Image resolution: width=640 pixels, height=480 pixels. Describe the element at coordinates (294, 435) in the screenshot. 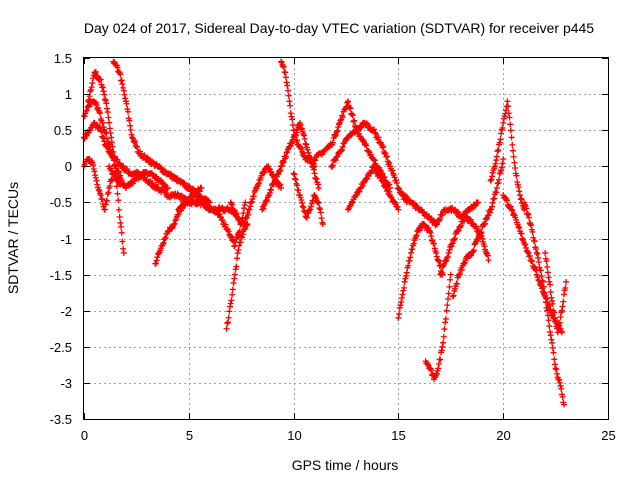

I see `x-tick-label: 10` at that location.